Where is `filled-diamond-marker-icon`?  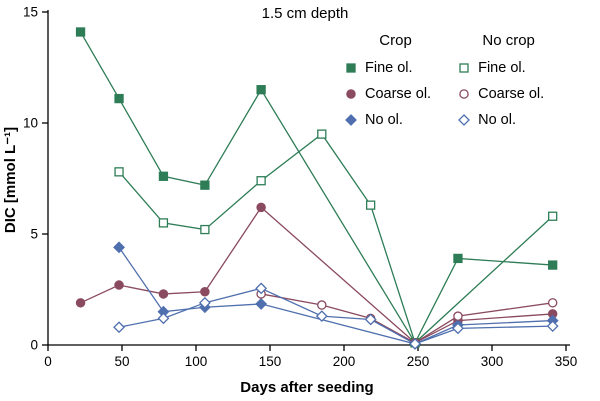 filled-diamond-marker-icon is located at coordinates (351, 120).